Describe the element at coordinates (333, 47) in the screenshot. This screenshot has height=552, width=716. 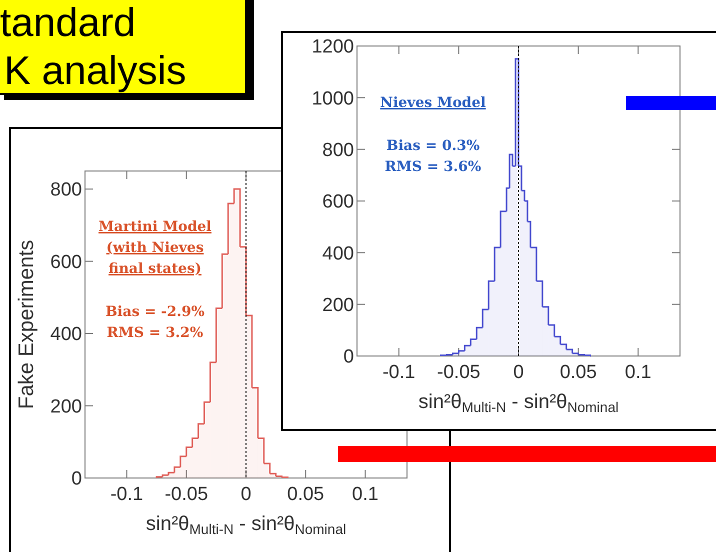
I see `y-tick-label: 1200` at that location.